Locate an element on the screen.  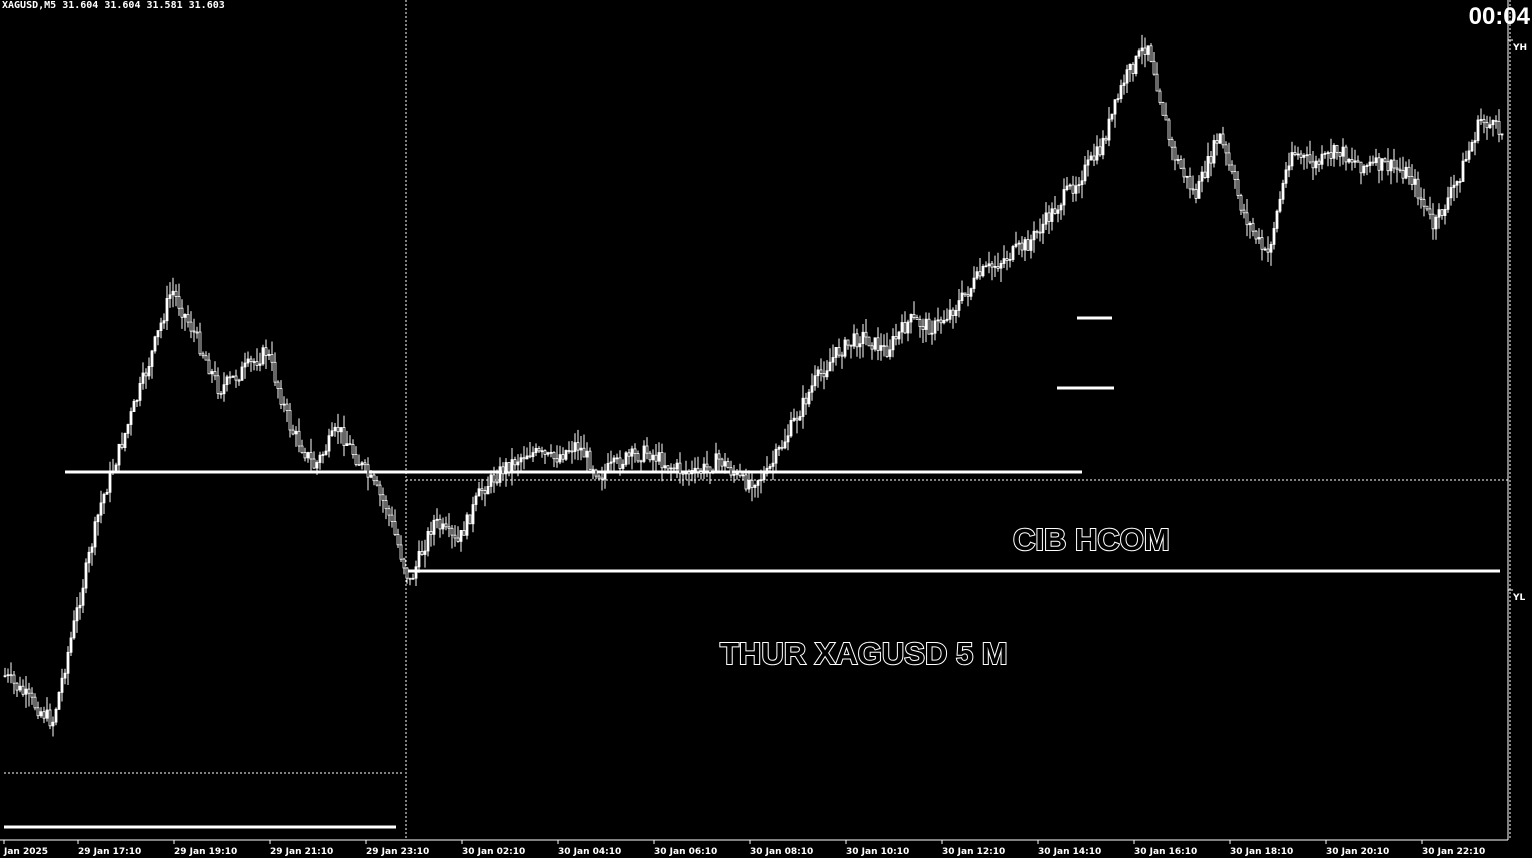
time-tick-label: 30 Jan 18:10 is located at coordinates (1261, 852).